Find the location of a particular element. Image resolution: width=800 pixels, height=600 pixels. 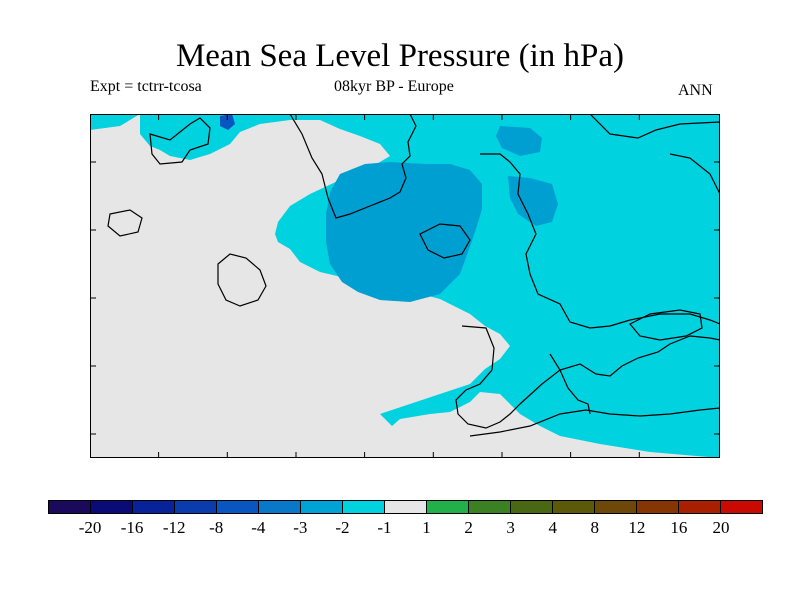

colorbar-tick-label: -2 is located at coordinates (342, 527).